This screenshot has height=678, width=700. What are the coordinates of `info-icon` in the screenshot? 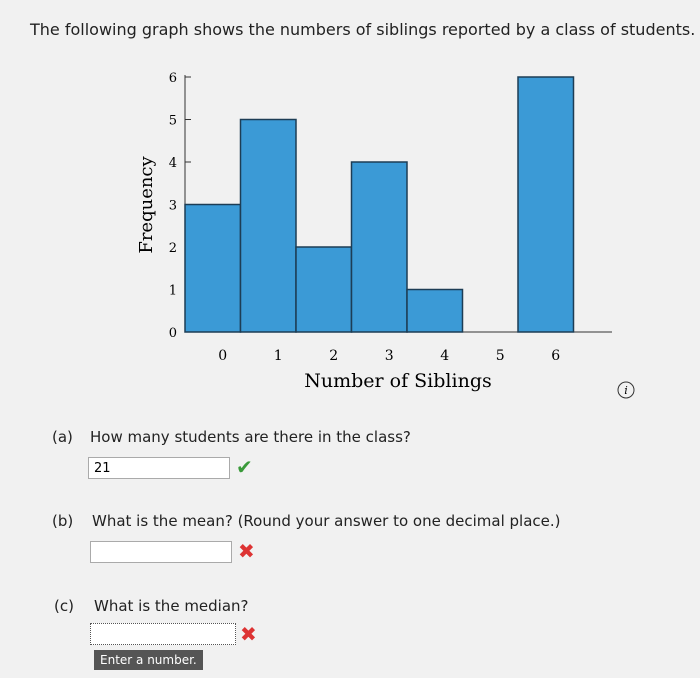 It's located at (626, 390).